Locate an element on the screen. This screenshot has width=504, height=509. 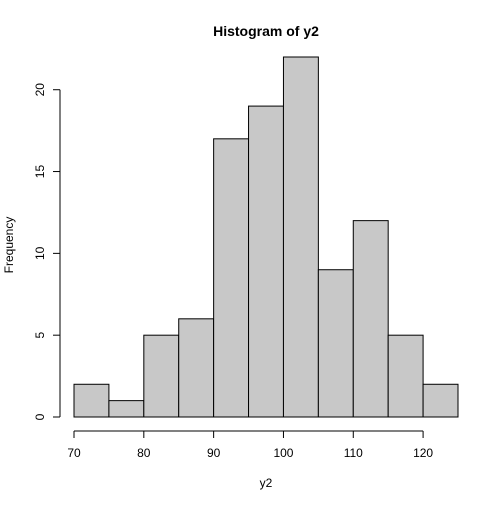
y-axis-title: Frequency is located at coordinates (9, 245).